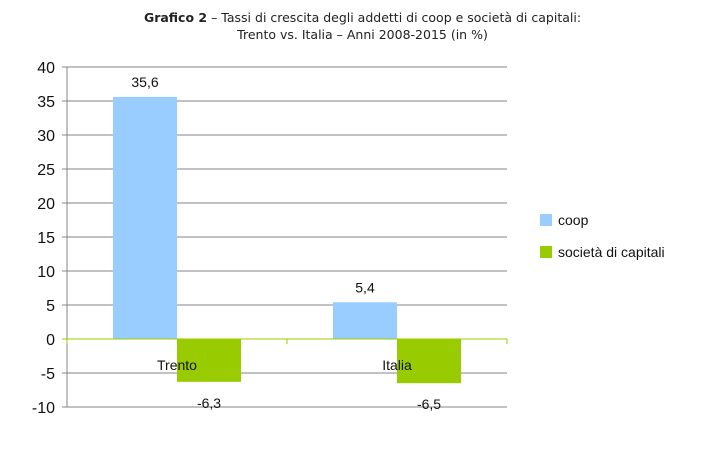  What do you see at coordinates (209, 403) in the screenshot?
I see `data-label-1-0: -6,3` at bounding box center [209, 403].